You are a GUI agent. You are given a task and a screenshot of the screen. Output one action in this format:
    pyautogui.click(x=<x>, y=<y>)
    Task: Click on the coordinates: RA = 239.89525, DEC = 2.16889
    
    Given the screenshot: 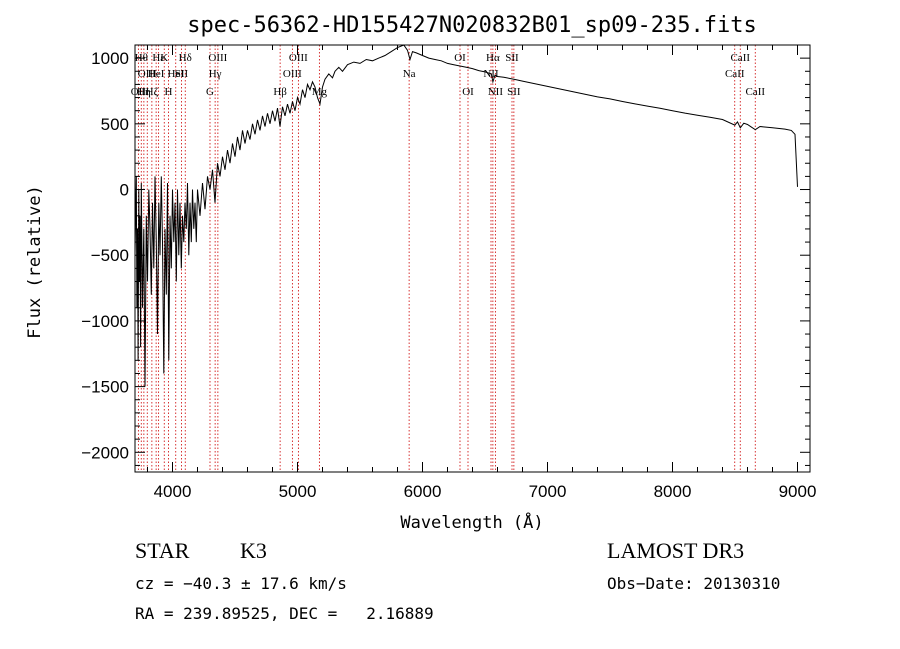 What is the action you would take?
    pyautogui.click(x=284, y=613)
    